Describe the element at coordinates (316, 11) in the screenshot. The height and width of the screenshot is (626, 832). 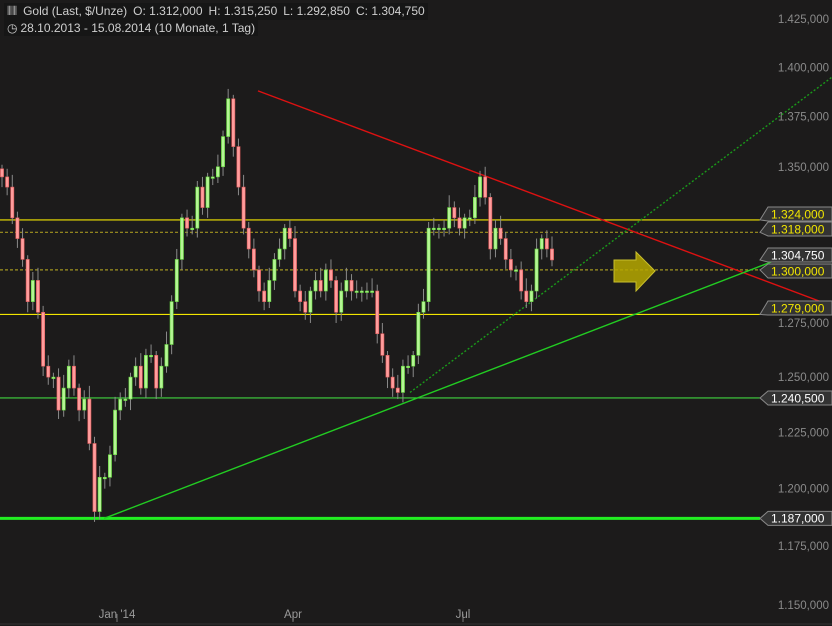
I see `low-value: L: 1.292,850` at that location.